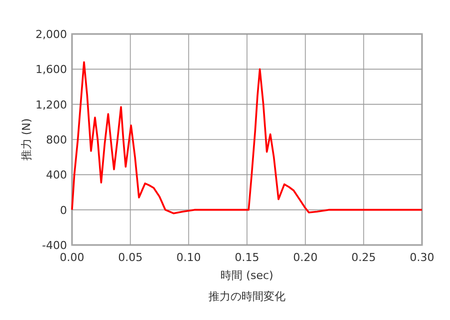  I want to click on y-tick-label: 800, so click(56, 140).